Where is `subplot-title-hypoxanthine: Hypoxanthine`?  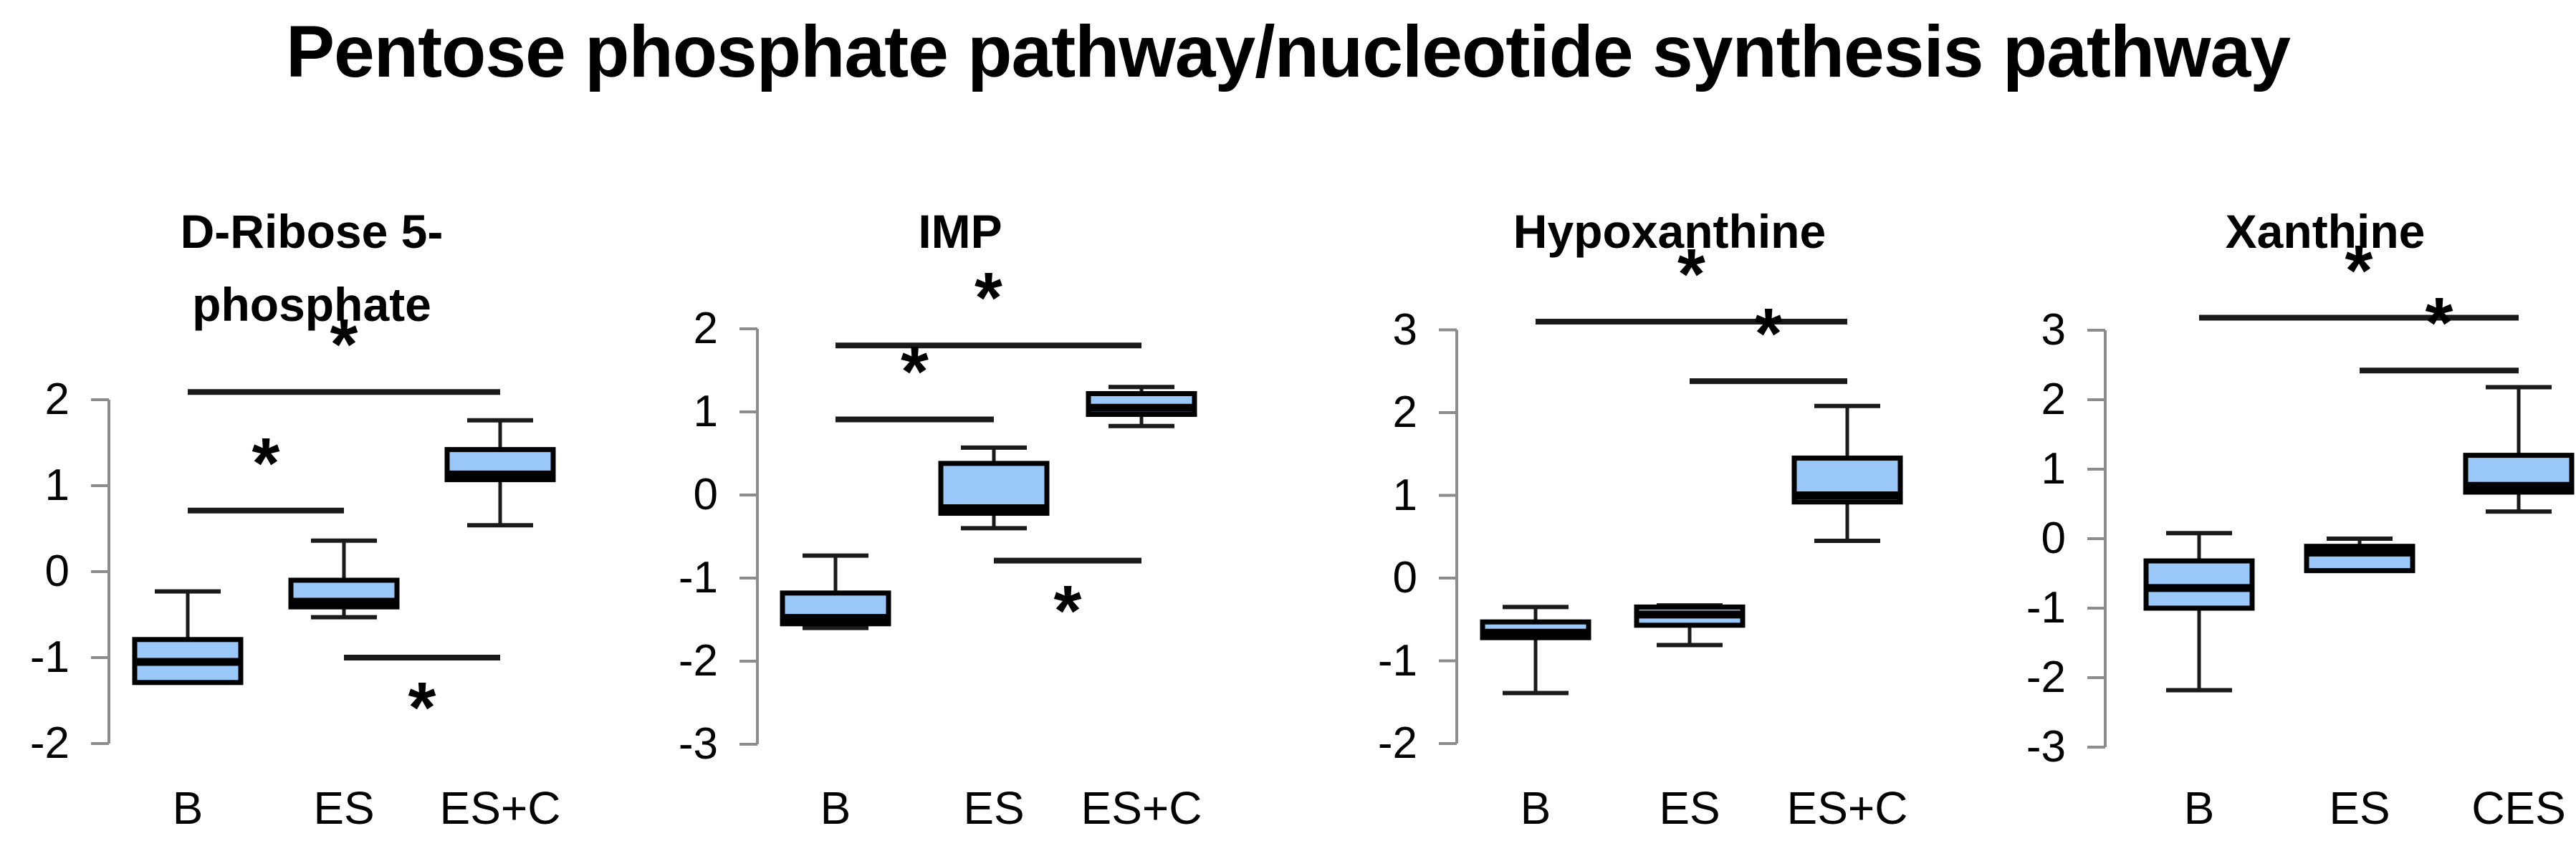 subplot-title-hypoxanthine: Hypoxanthine is located at coordinates (1669, 231).